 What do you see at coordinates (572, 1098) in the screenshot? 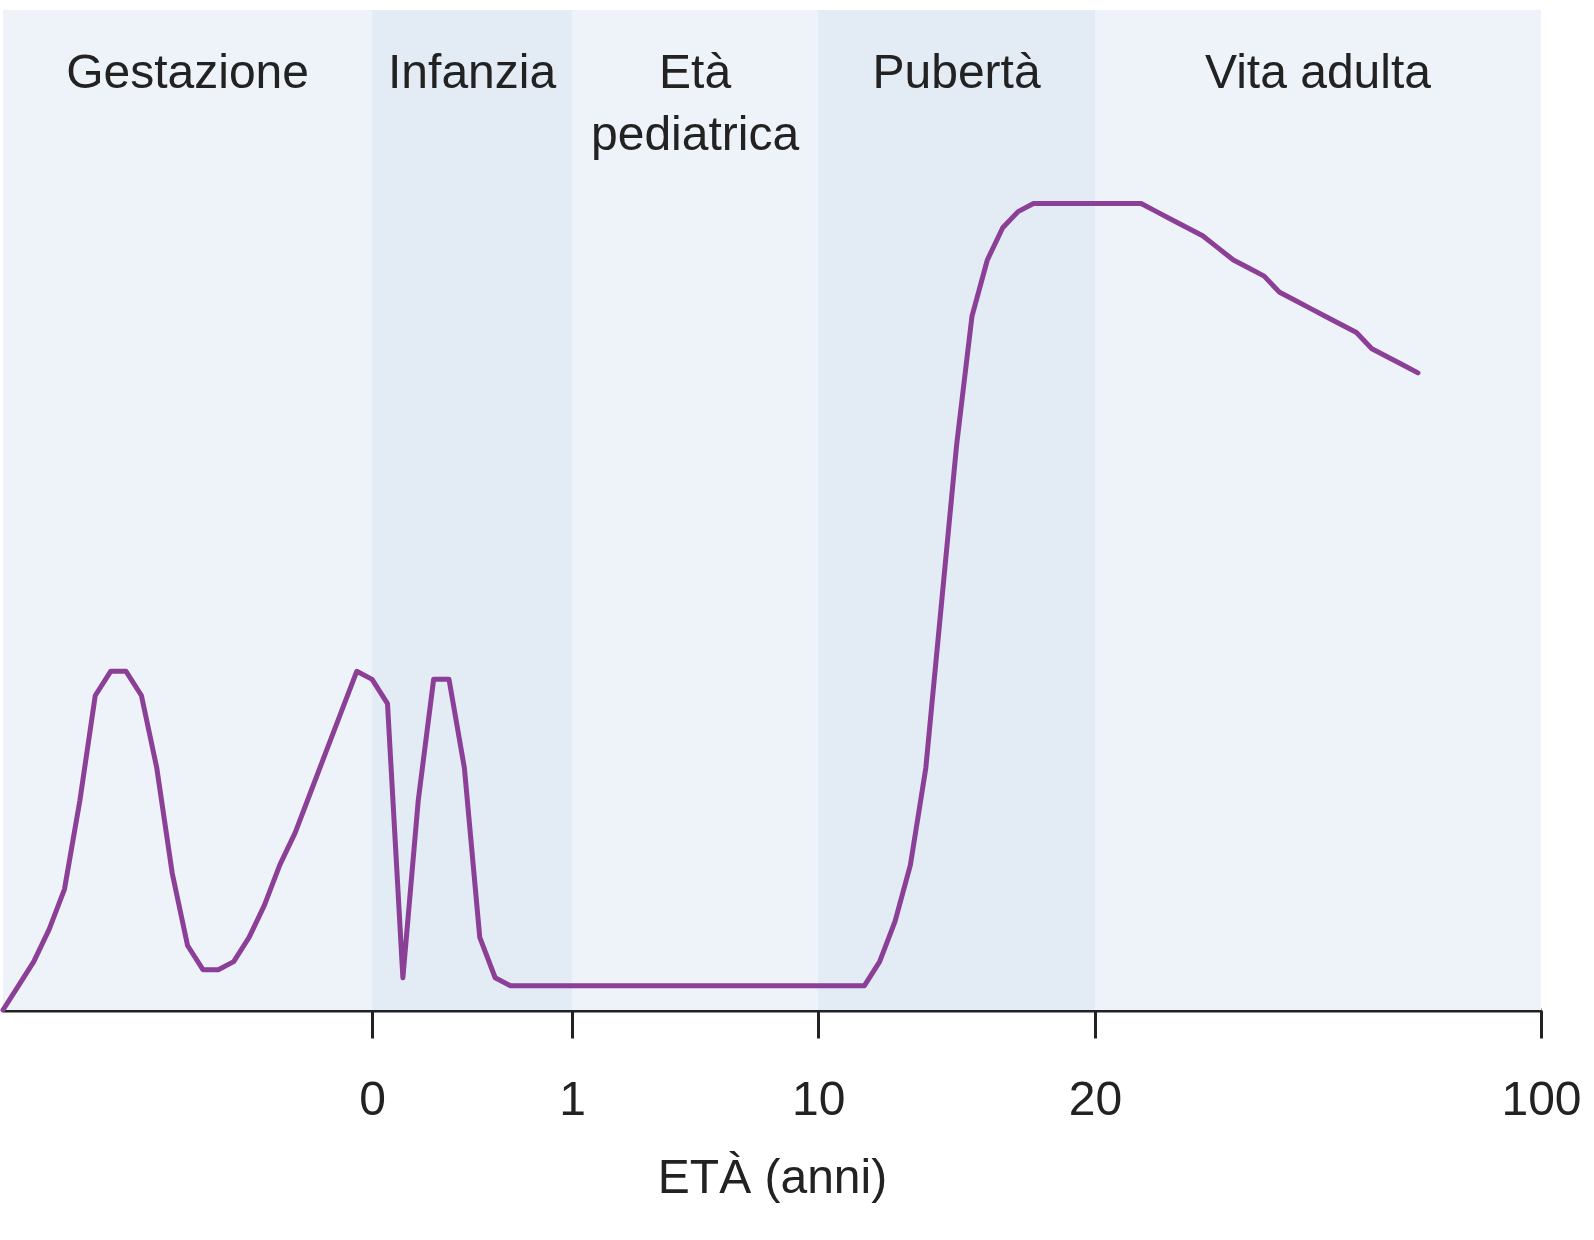
I see `x-tick-label: 1` at bounding box center [572, 1098].